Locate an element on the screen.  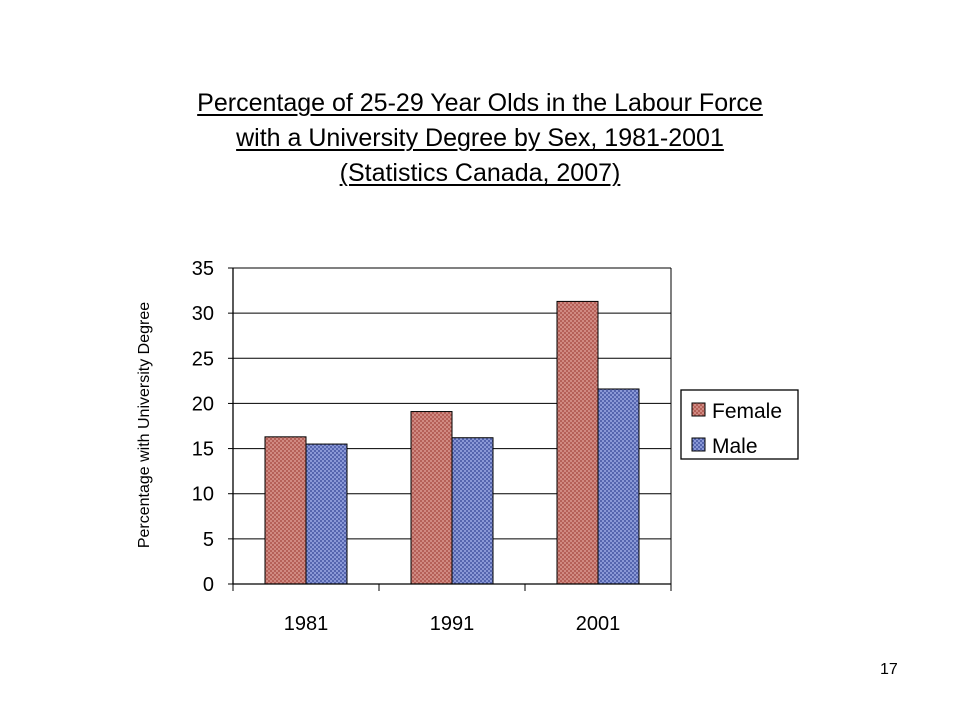
x-tick-label: 1991 is located at coordinates (452, 624).